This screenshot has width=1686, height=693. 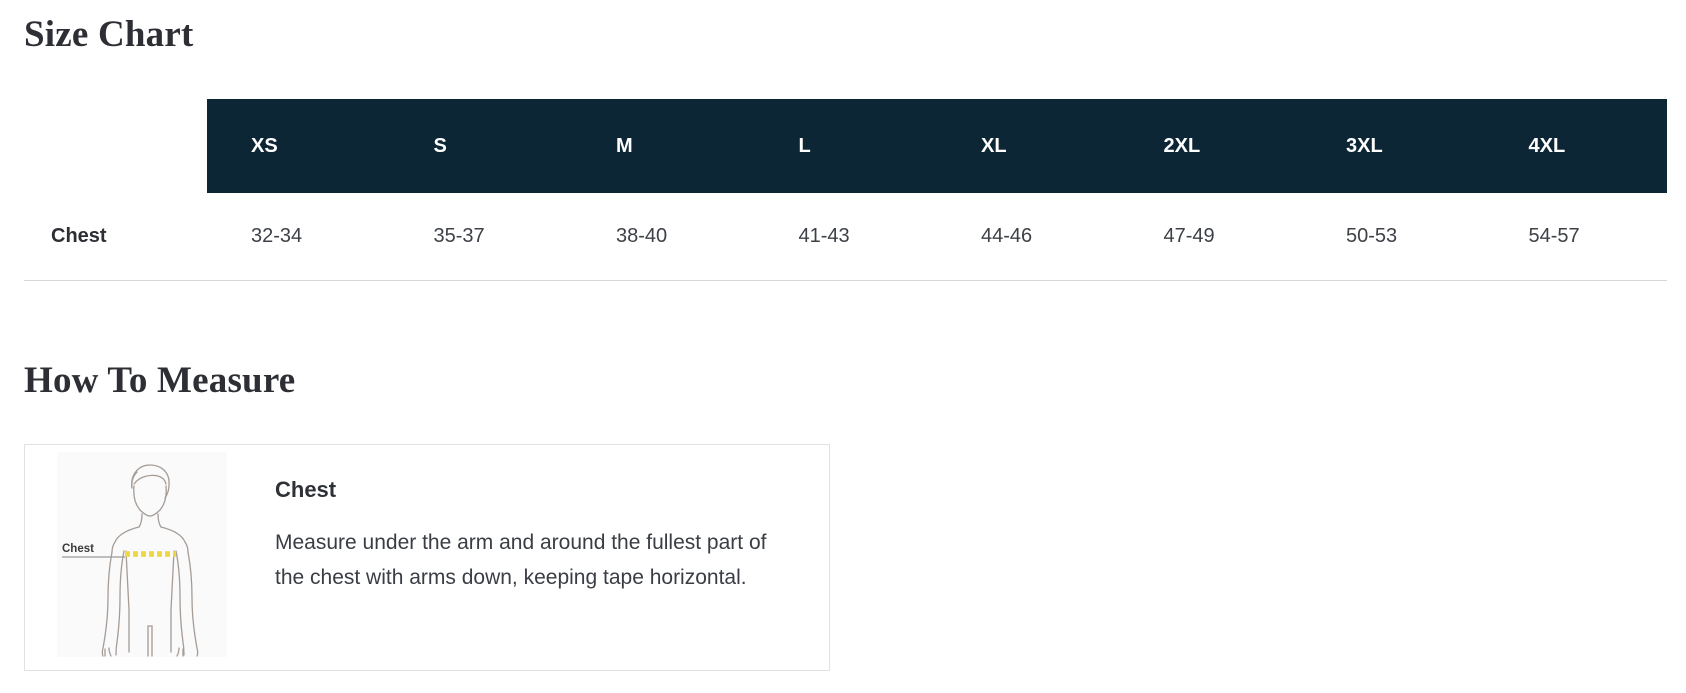 What do you see at coordinates (663, 237) in the screenshot?
I see `chest-value-m: 38-40` at bounding box center [663, 237].